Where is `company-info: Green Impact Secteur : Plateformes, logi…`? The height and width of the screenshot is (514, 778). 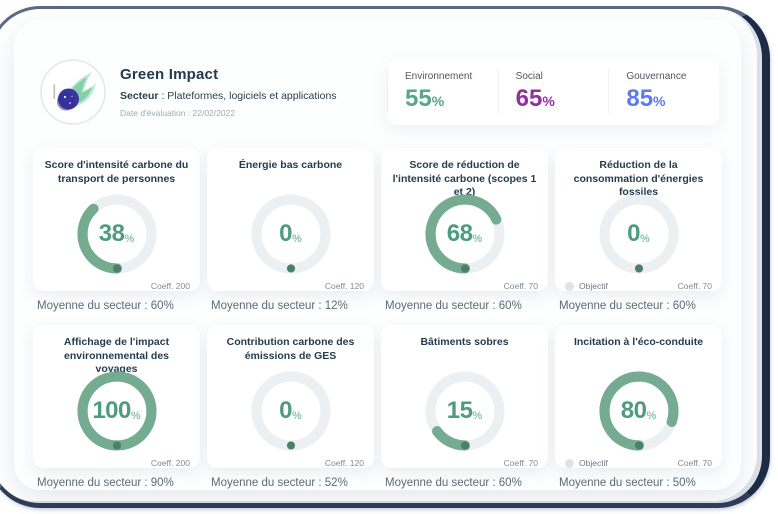 company-info: Green Impact Secteur : Plateformes, logi… is located at coordinates (253, 92).